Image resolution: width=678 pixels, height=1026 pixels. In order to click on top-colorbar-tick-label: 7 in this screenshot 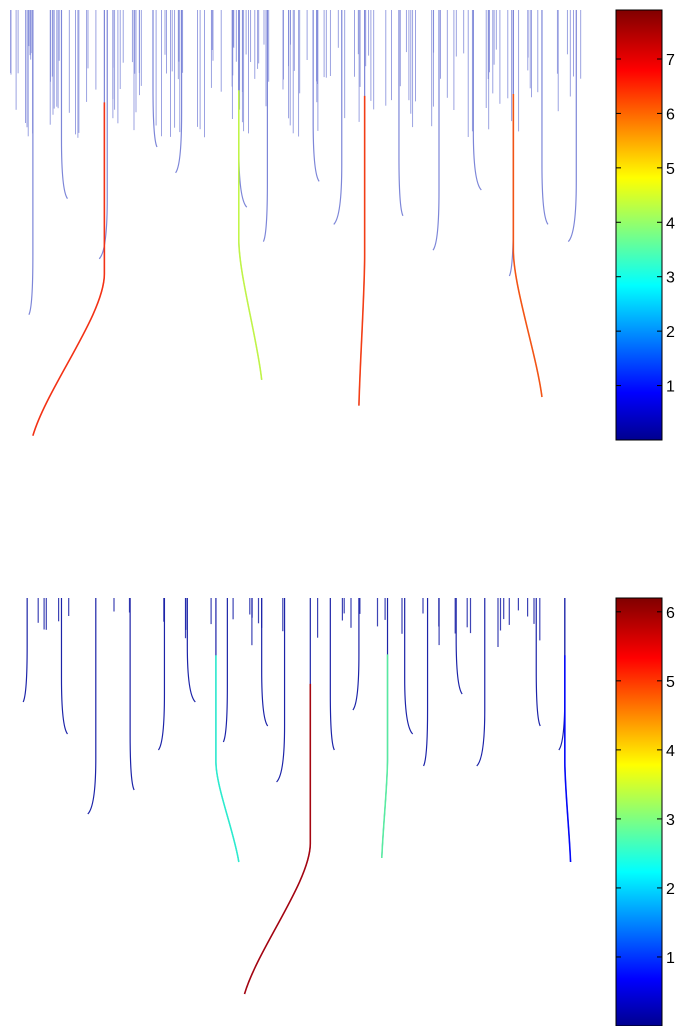, I will do `click(670, 60)`.